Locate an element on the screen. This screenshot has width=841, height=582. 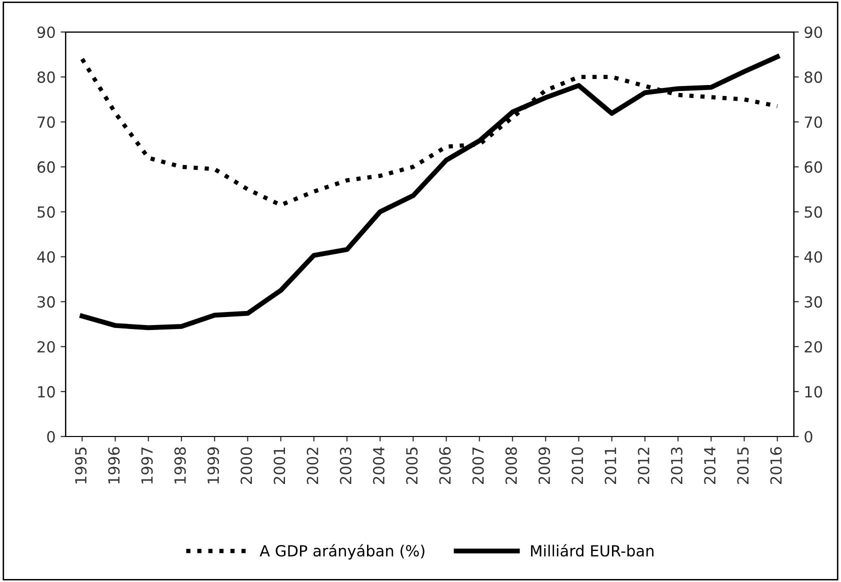
x-tick-label: 2013 is located at coordinates (676, 465).